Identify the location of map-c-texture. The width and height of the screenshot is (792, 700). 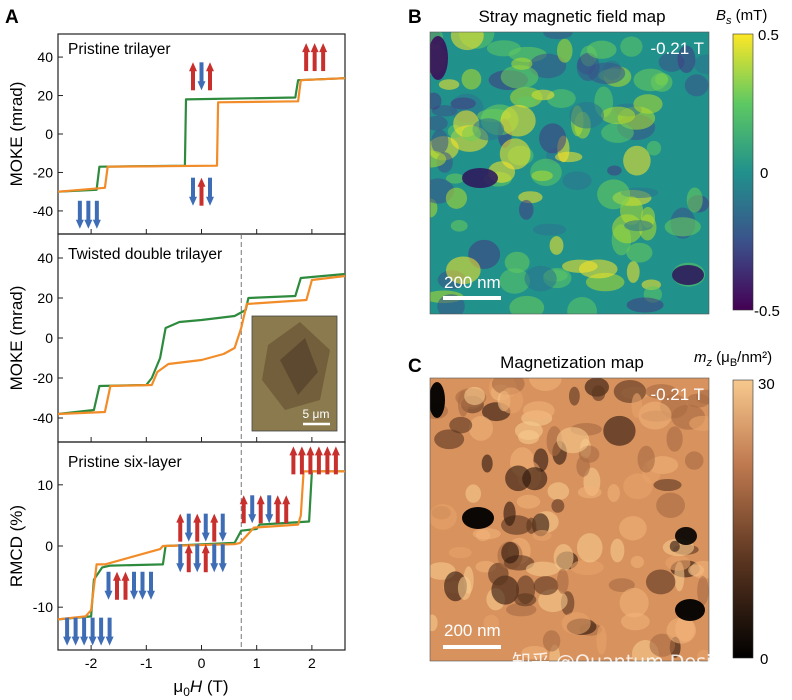
(569, 519).